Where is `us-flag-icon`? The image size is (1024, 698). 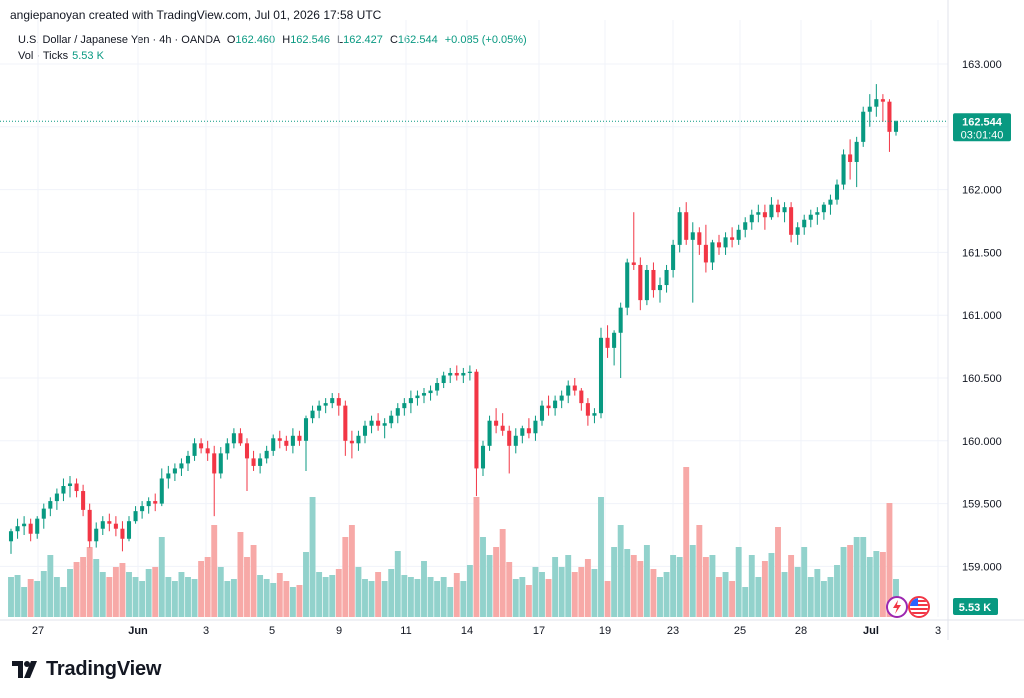
us-flag-icon is located at coordinates (919, 607).